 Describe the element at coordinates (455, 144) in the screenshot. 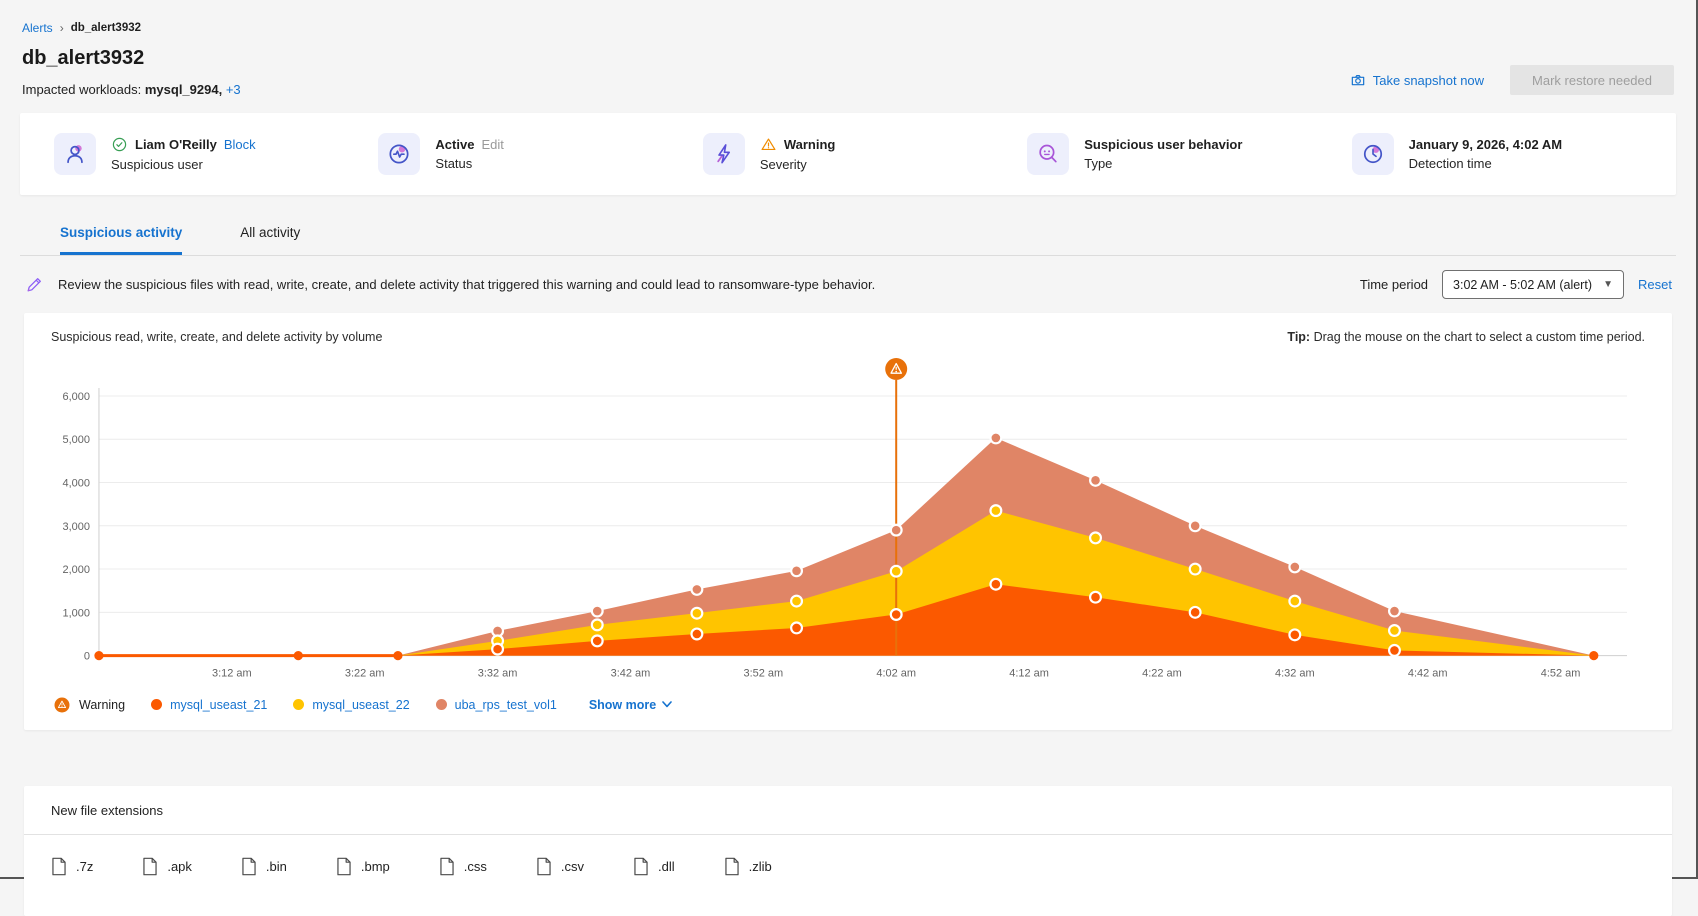

I see `status-value: Active` at that location.